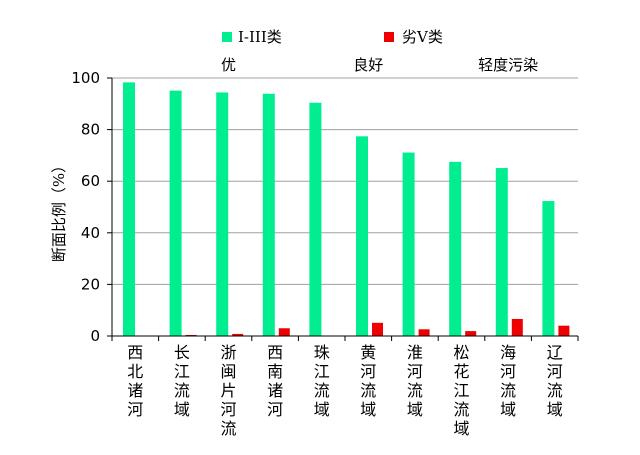  I want to click on band-label: 轻度污染, so click(508, 65).